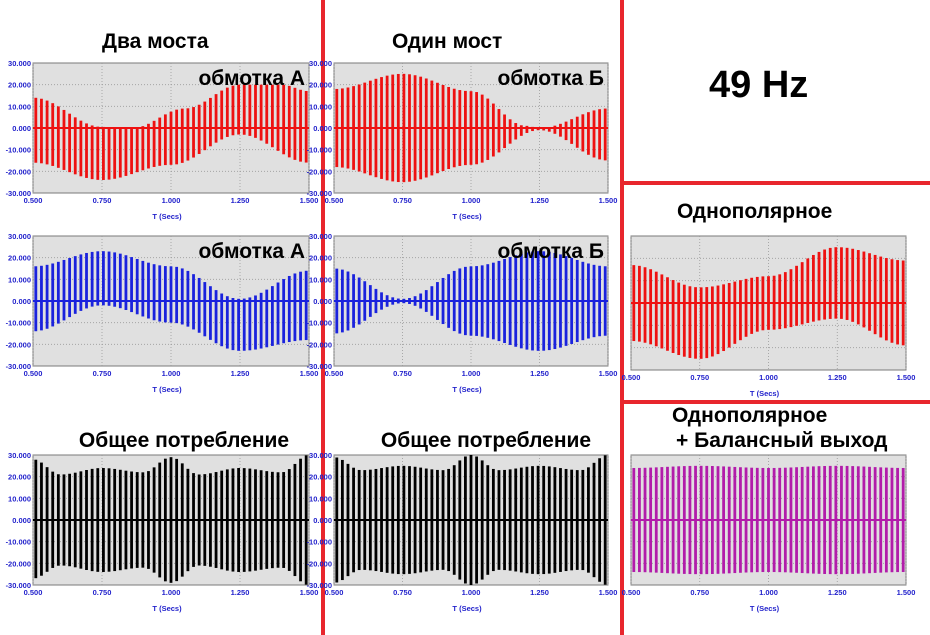  What do you see at coordinates (18, 366) in the screenshot?
I see `y-tick-label: -30.000` at bounding box center [18, 366].